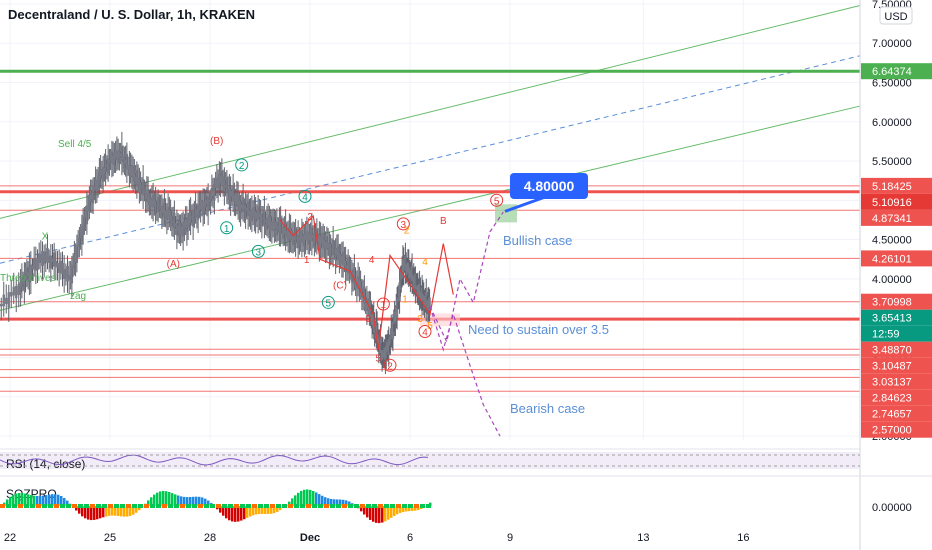 This screenshot has height=550, width=932. Describe the element at coordinates (430, 459) in the screenshot. I see `rsi-pane: RSI (14, close)` at that location.